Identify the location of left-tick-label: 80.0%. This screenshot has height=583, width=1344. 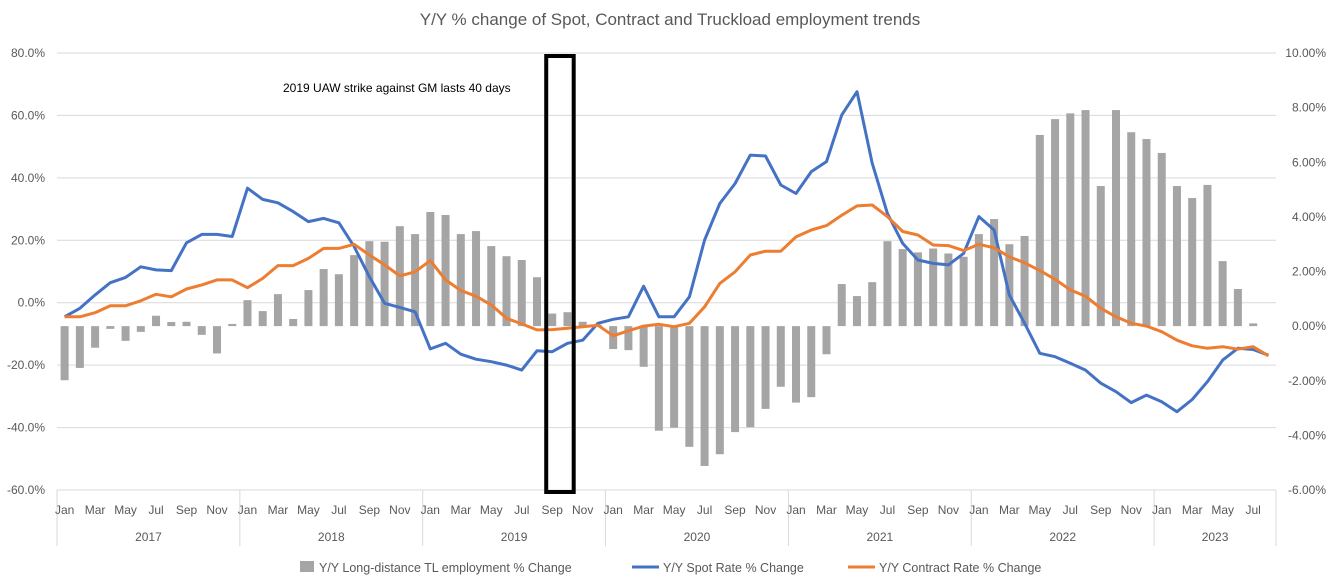
(28, 53).